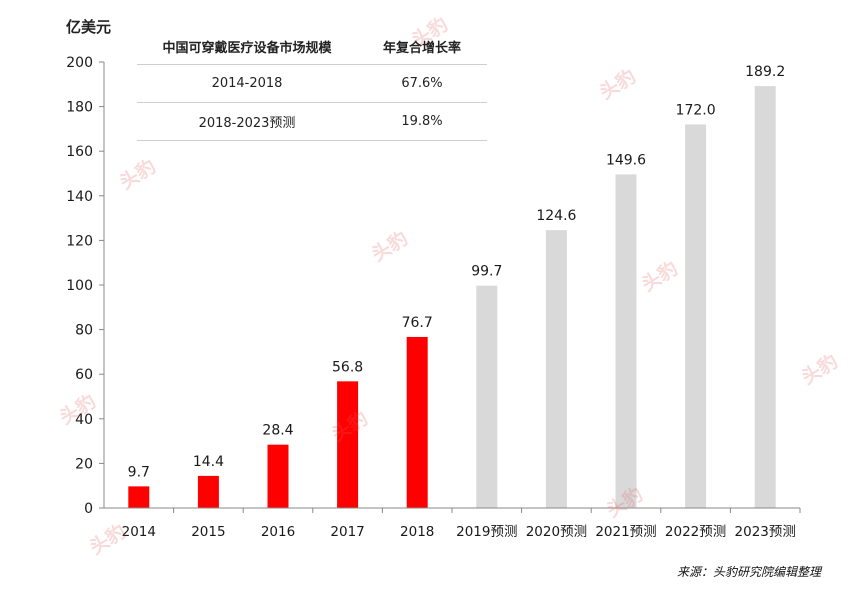 This screenshot has width=859, height=590. What do you see at coordinates (422, 121) in the screenshot?
I see `cagr-rate: 19.8%` at bounding box center [422, 121].